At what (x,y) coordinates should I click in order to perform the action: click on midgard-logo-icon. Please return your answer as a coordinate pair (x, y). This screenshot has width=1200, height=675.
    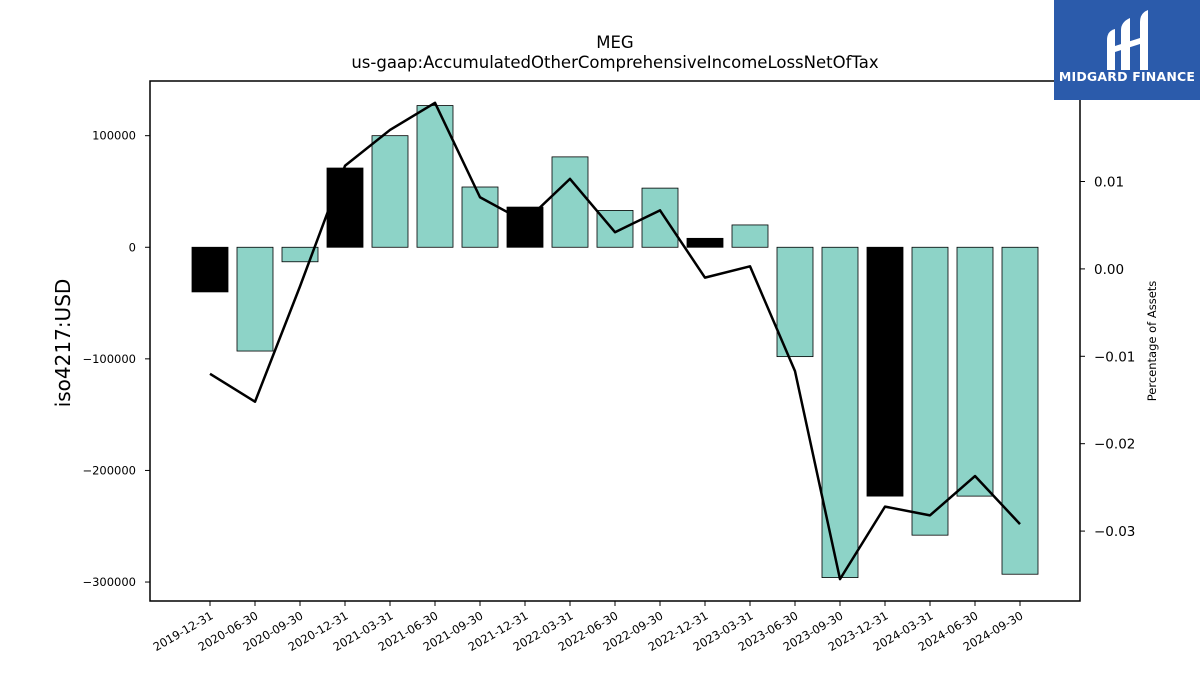
    Looking at the image, I should click on (1127, 40).